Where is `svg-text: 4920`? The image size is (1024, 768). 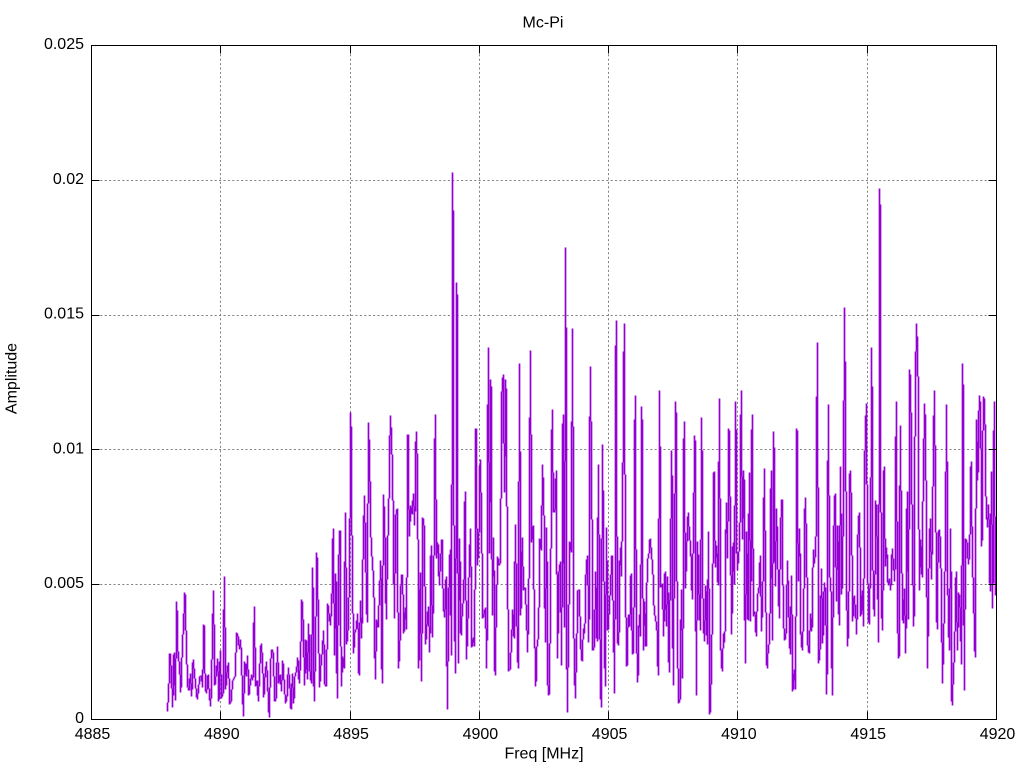
svg-text: 4920 is located at coordinates (998, 734).